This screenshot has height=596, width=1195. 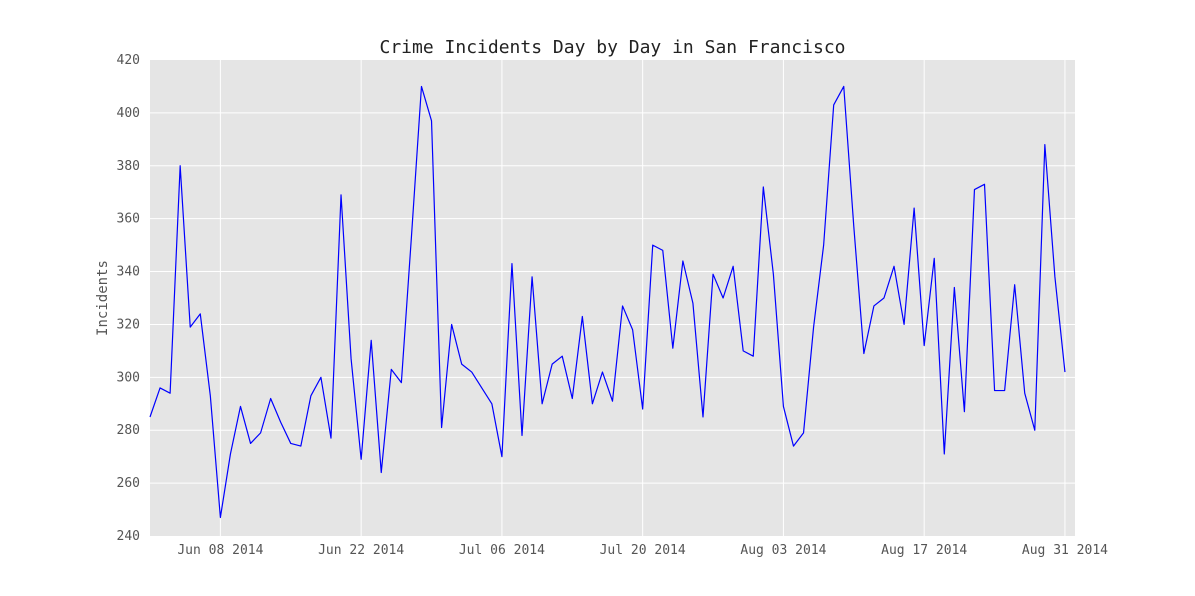 What do you see at coordinates (128, 166) in the screenshot?
I see `y-tick-label: 380` at bounding box center [128, 166].